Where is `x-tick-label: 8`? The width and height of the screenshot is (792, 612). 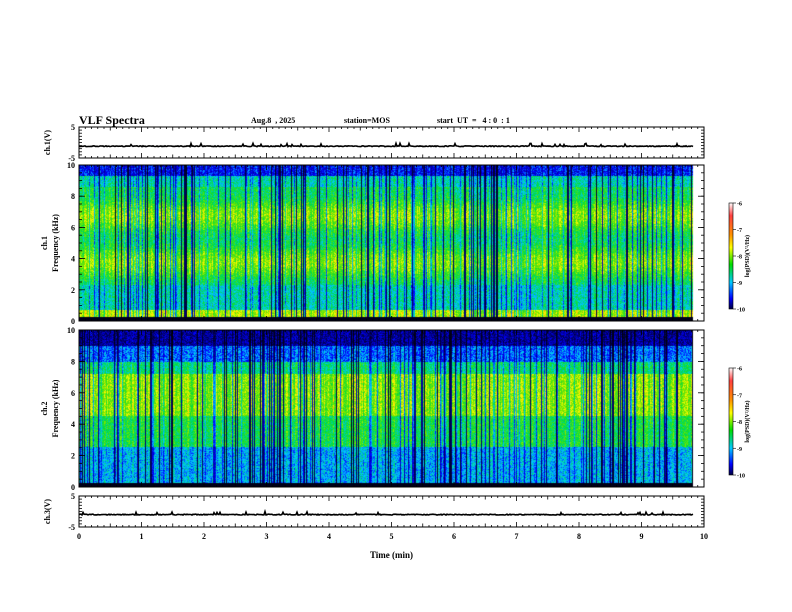 x-tick-label: 8 is located at coordinates (579, 536).